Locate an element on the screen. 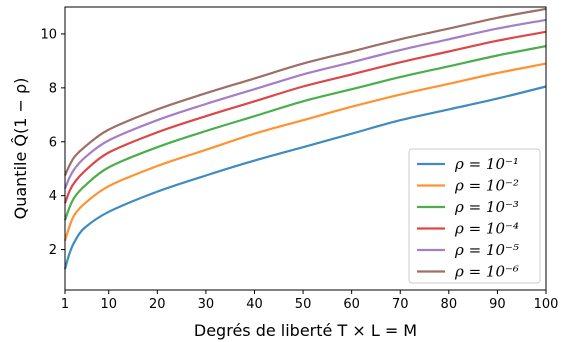 The image size is (563, 342). x-tick-label: 10 is located at coordinates (108, 304).